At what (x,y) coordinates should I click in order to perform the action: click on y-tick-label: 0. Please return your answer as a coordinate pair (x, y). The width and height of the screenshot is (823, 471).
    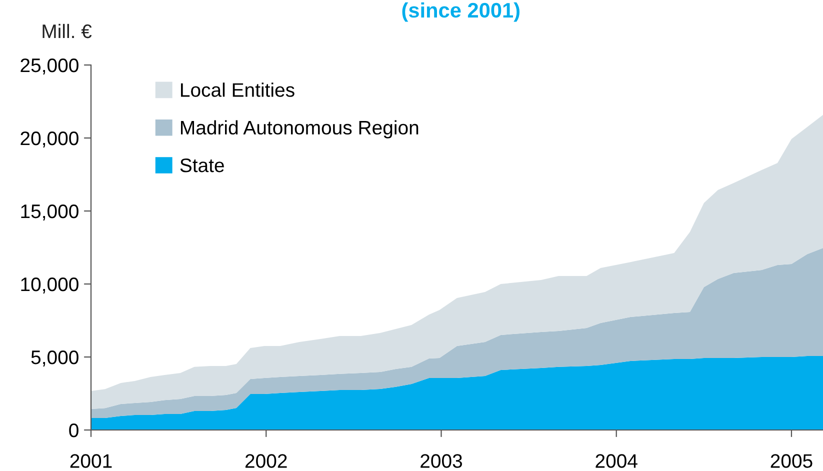
    Looking at the image, I should click on (73, 430).